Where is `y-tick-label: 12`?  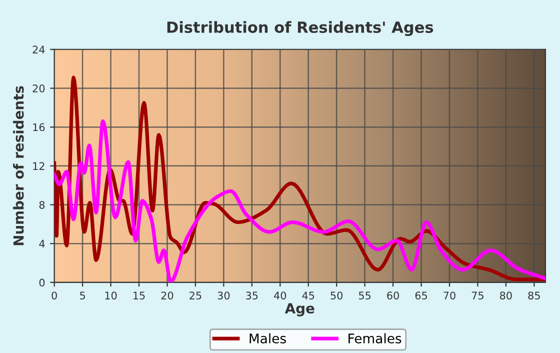 y-tick-label: 12 is located at coordinates (38, 166).